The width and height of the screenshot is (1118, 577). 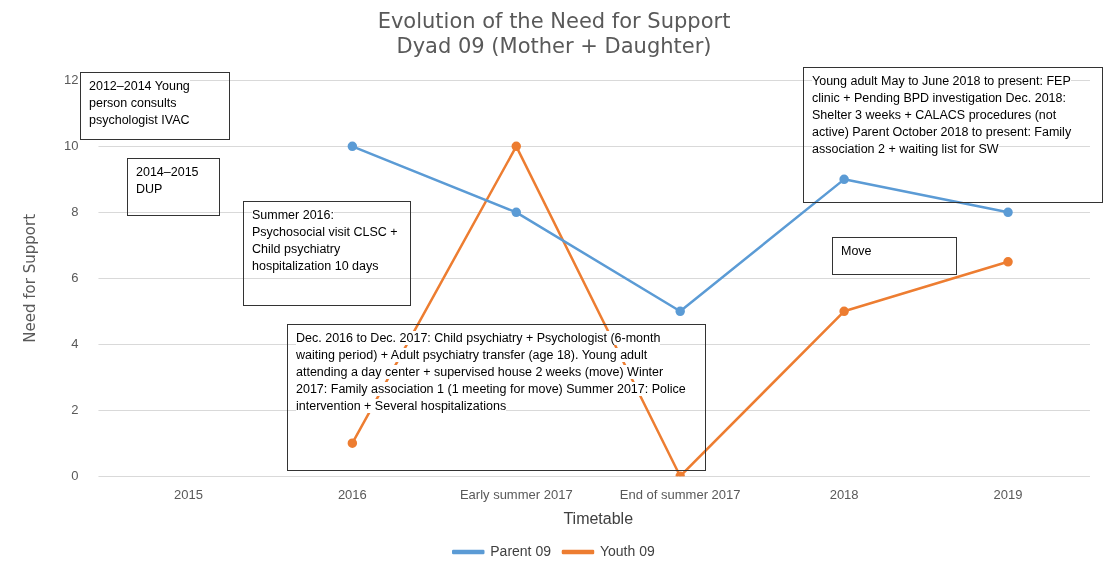 I want to click on annotation: 2012–2014 Young person consults psychologist IVAC, so click(x=139, y=103).